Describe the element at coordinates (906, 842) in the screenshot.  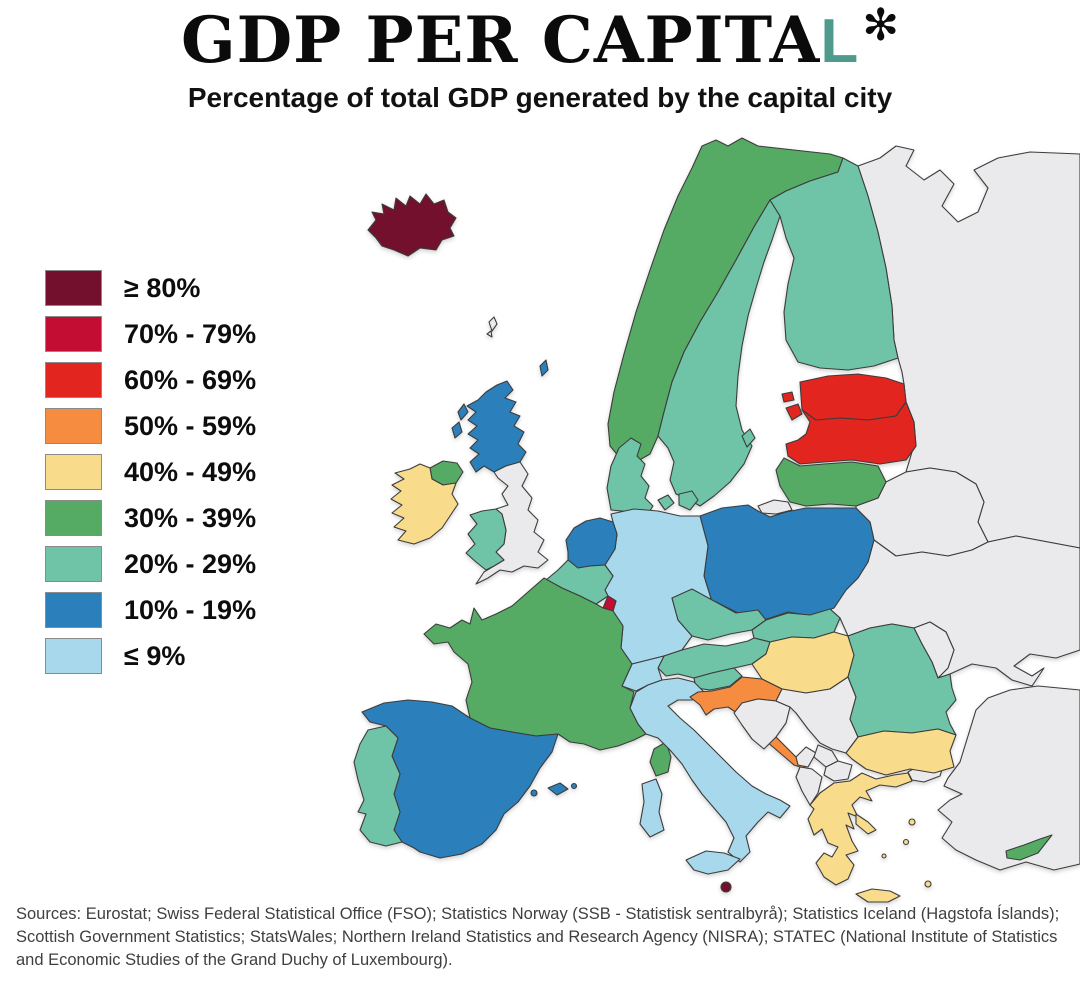
I see `island-chios` at that location.